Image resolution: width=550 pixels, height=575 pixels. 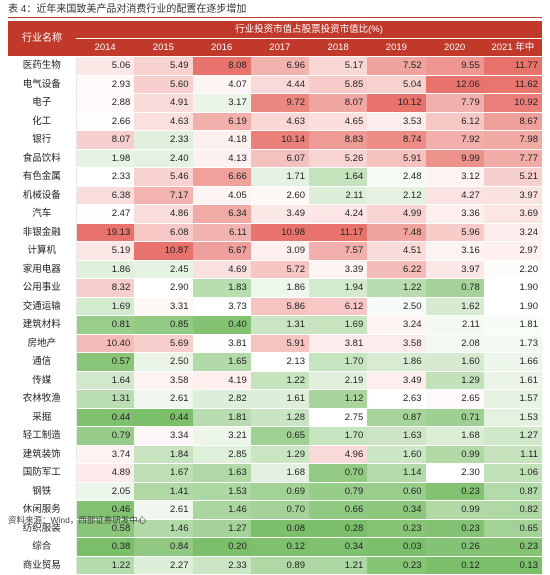 What do you see at coordinates (338, 547) in the screenshot?
I see `value-cell: 0.34` at bounding box center [338, 547].